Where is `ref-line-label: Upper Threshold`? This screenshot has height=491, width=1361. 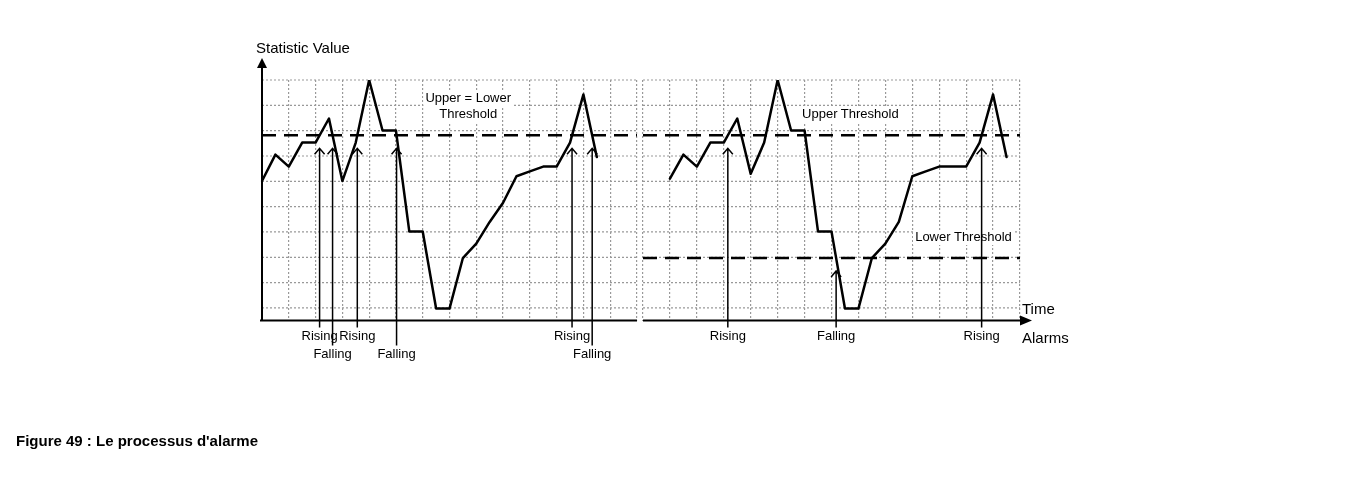 ref-line-label: Upper Threshold is located at coordinates (850, 114).